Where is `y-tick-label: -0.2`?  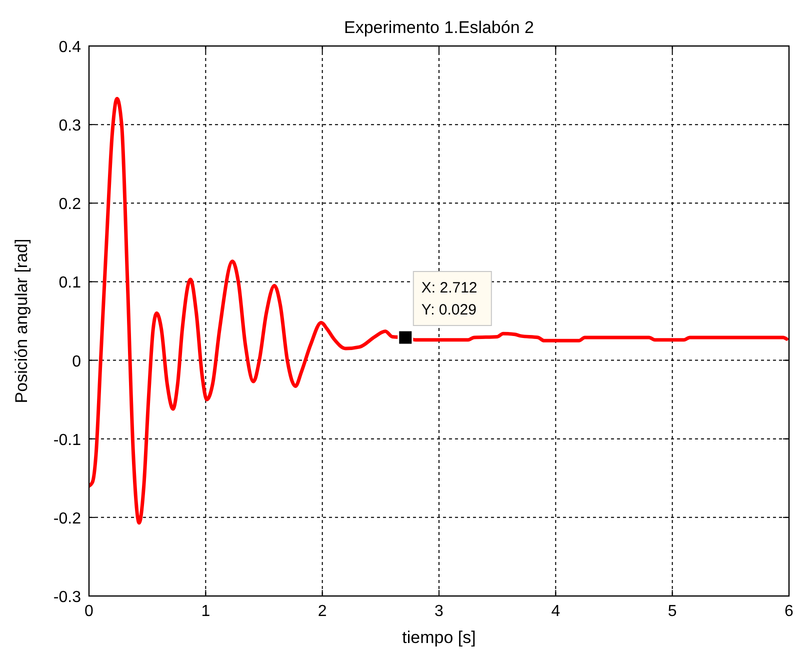
y-tick-label: -0.2 is located at coordinates (67, 519).